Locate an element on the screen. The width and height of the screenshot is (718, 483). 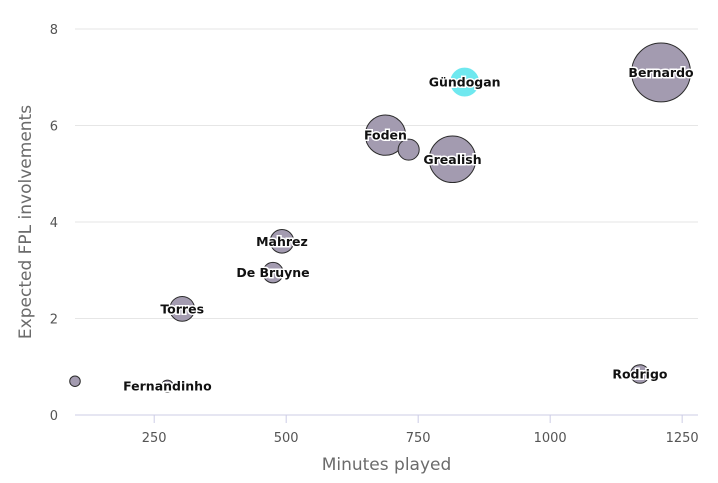
point-label: Grealish is located at coordinates (452, 159).